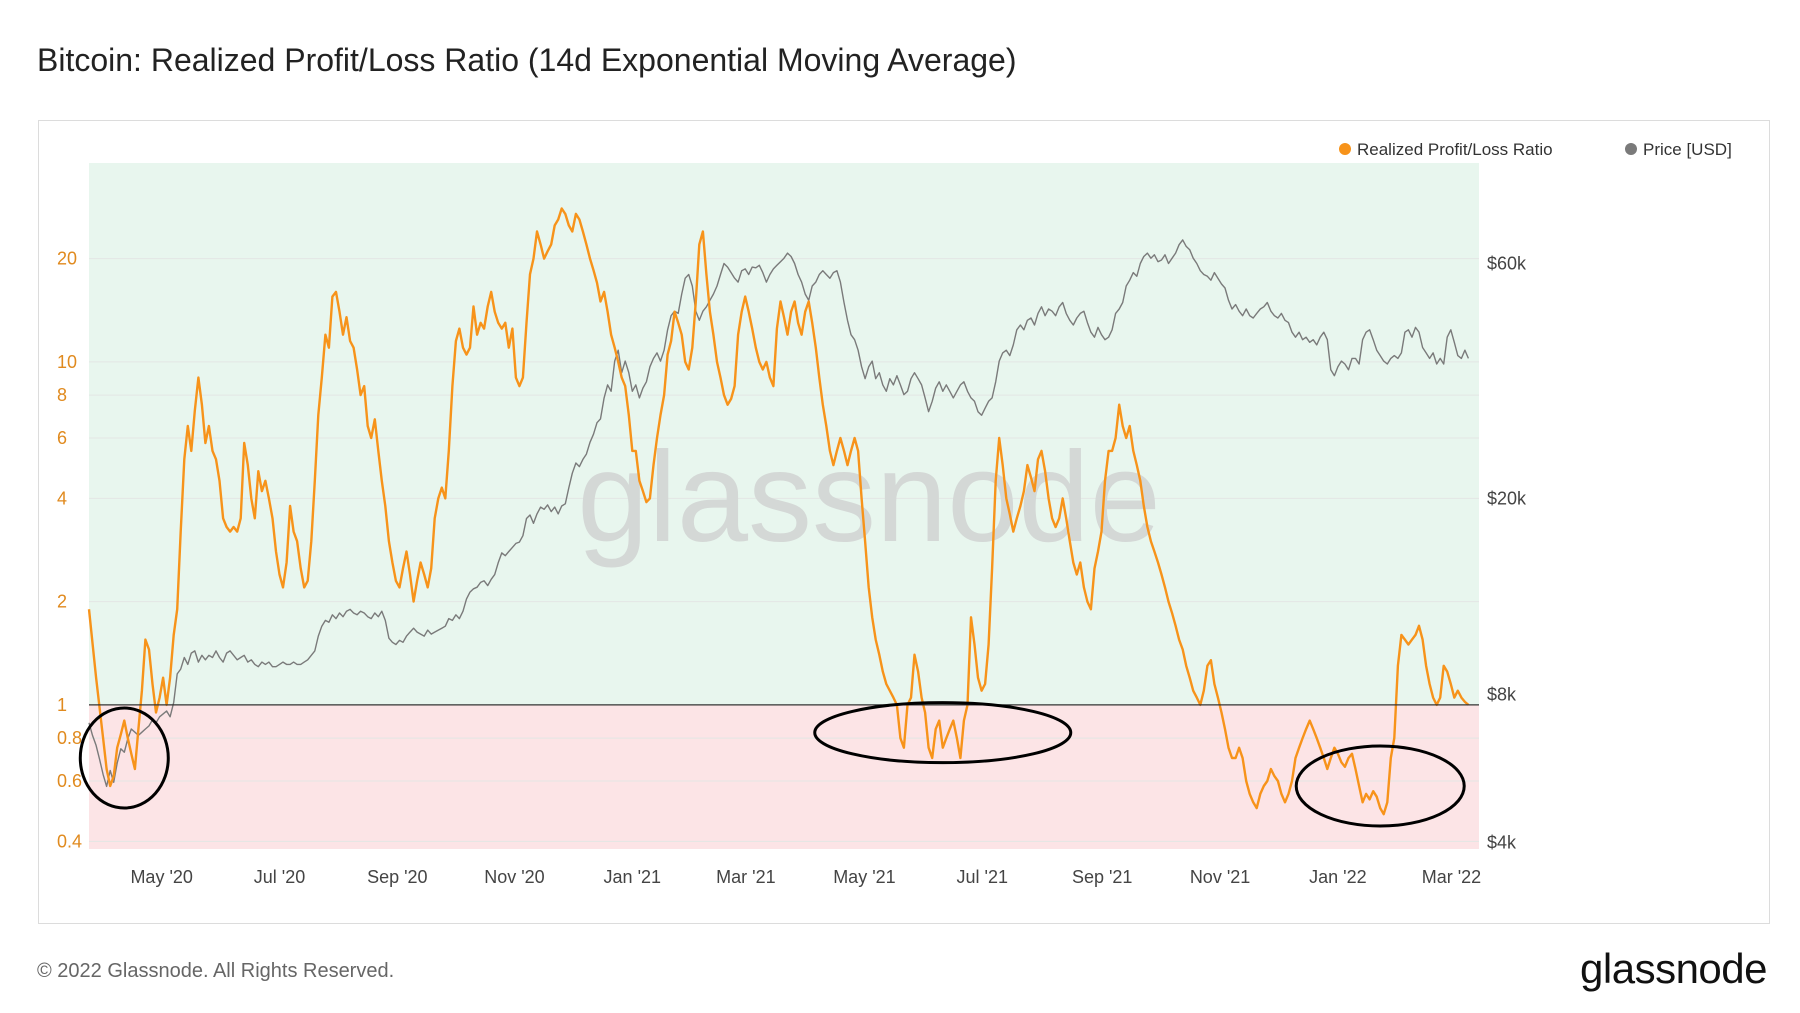 Image resolution: width=1800 pixels, height=1013 pixels. What do you see at coordinates (67, 259) in the screenshot?
I see `left-axis-tick-label: 20` at bounding box center [67, 259].